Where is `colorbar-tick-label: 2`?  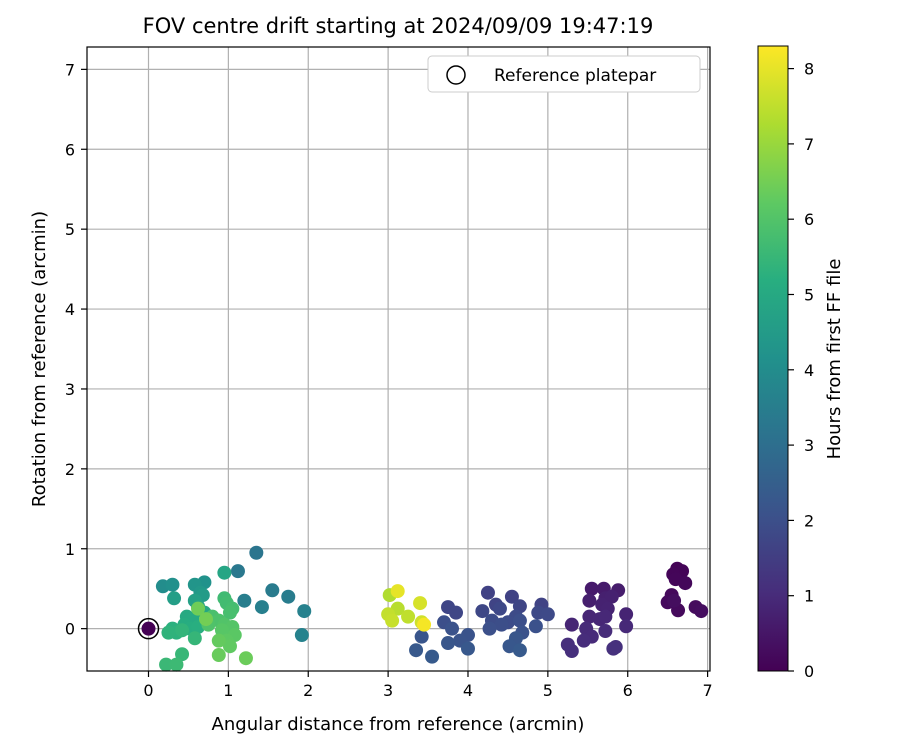
colorbar-tick-label: 2 is located at coordinates (809, 520).